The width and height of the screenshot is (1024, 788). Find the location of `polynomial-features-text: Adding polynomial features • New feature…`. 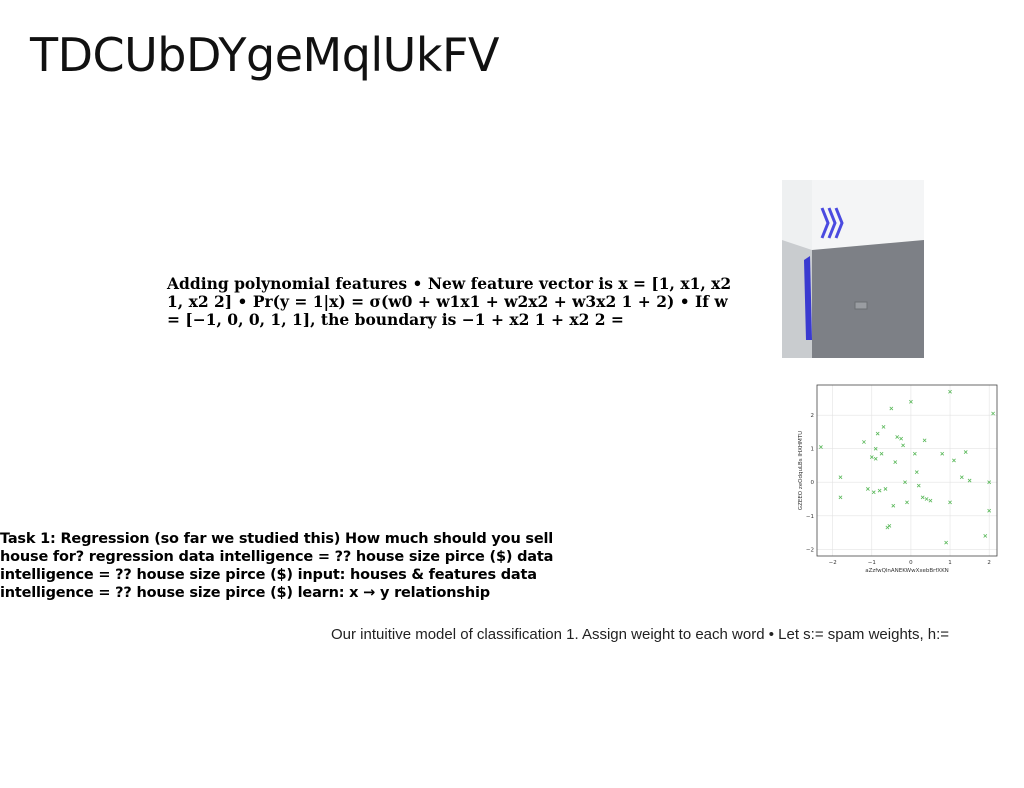

polynomial-features-text: Adding polynomial features • New feature… is located at coordinates (449, 301).